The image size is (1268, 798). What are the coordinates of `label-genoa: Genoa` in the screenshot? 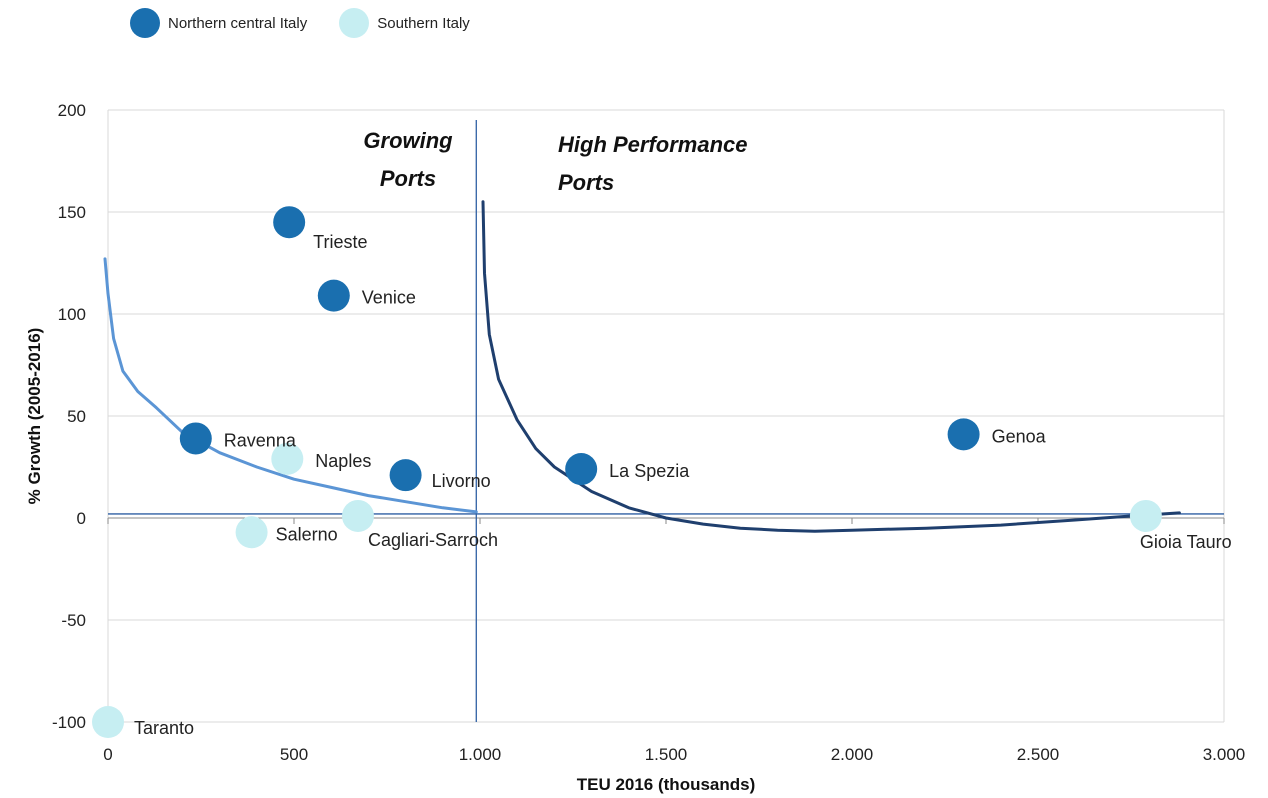 It's located at (1019, 436).